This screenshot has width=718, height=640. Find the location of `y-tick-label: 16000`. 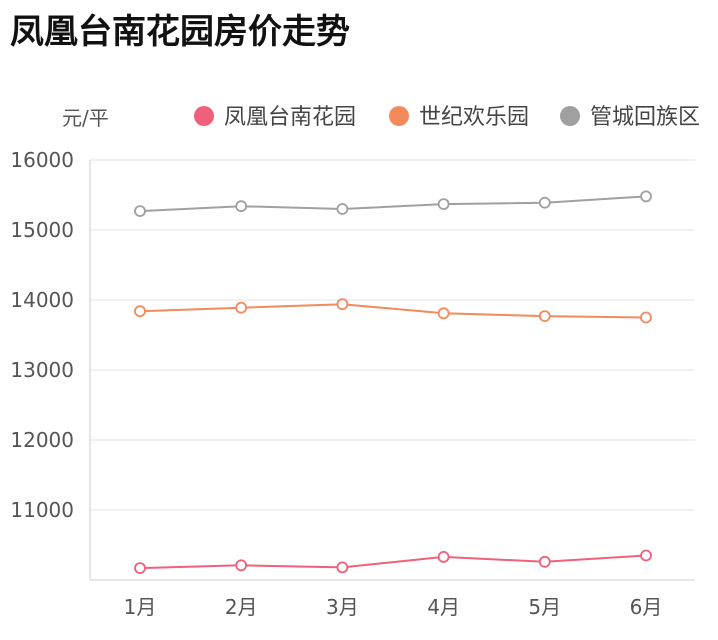

y-tick-label: 16000 is located at coordinates (42, 160).